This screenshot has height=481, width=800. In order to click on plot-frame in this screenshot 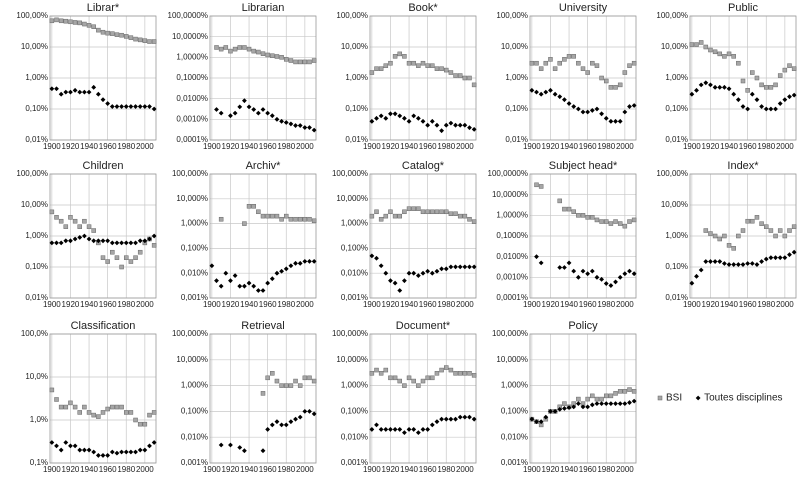, I will do `click(103, 78)`.